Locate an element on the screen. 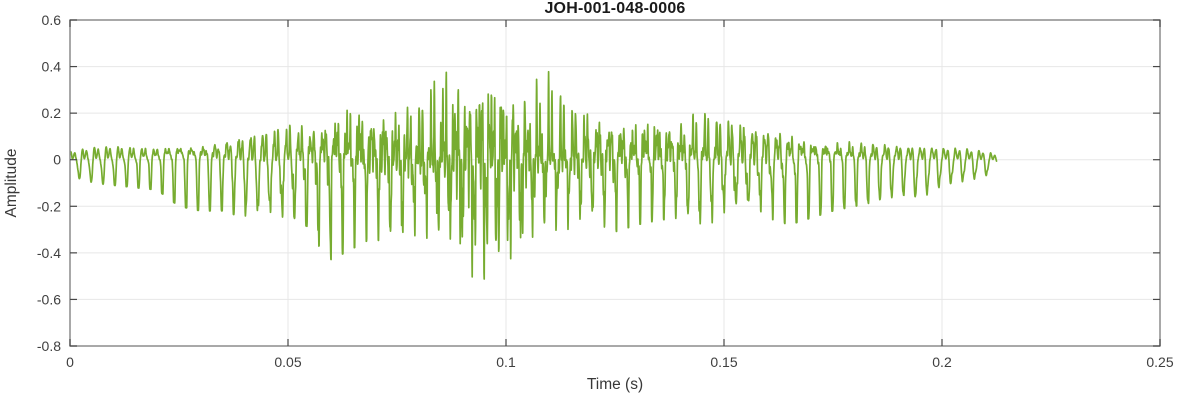 The image size is (1182, 404). y-tick-label: 0 is located at coordinates (57, 160).